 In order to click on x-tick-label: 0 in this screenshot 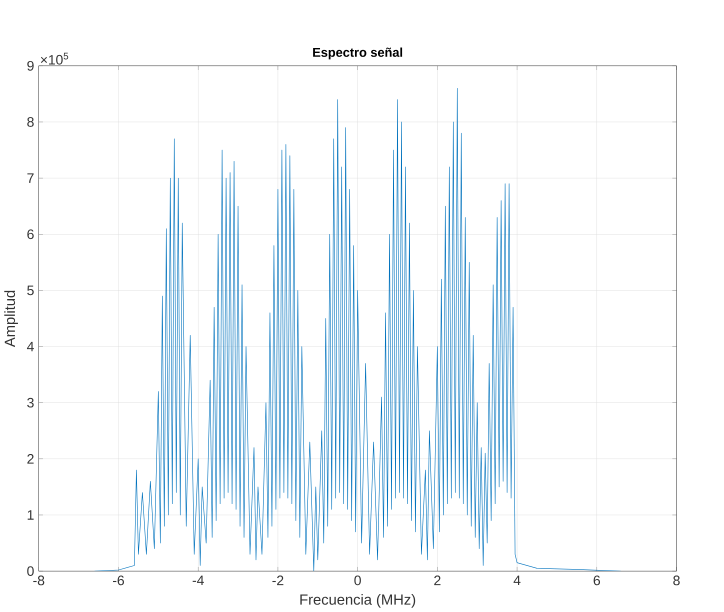, I will do `click(357, 581)`.